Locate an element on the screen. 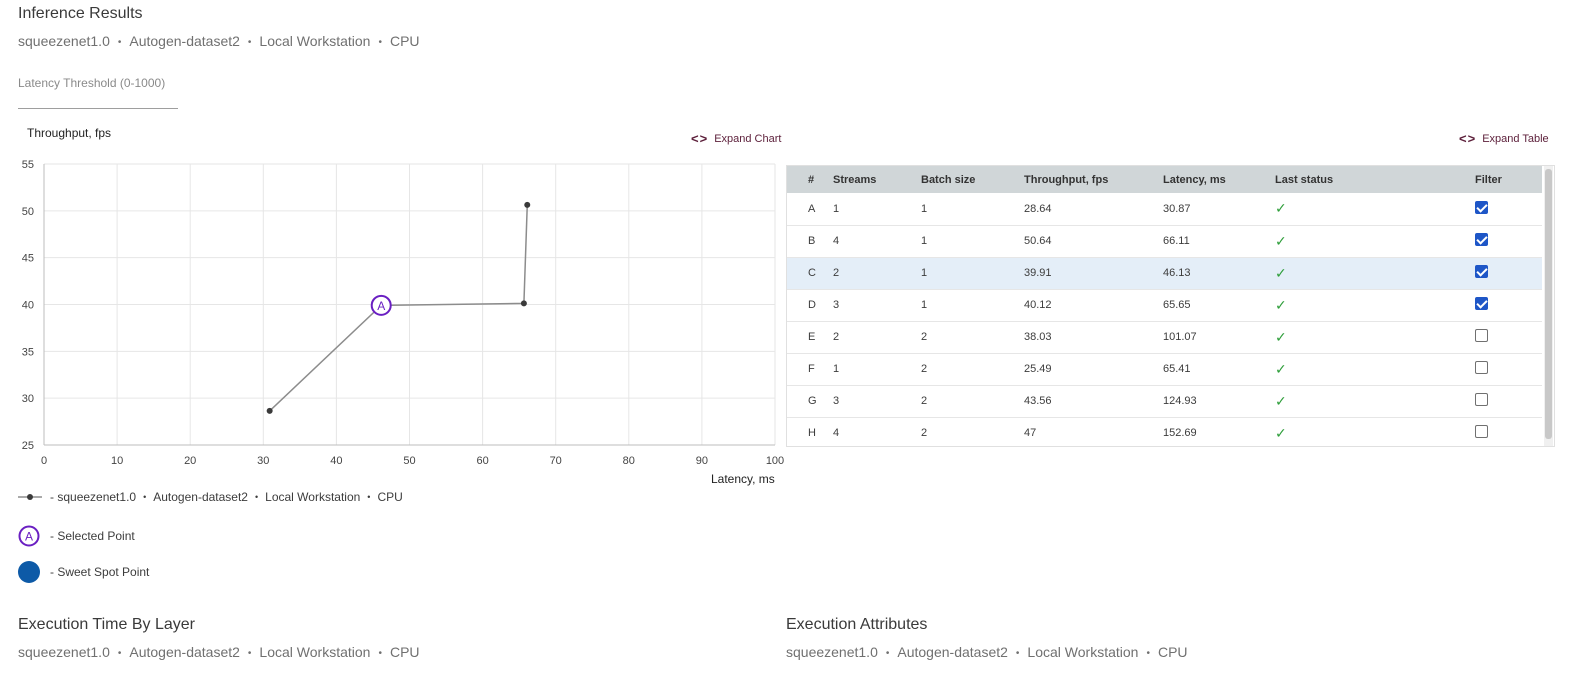 Image resolution: width=1583 pixels, height=683 pixels. row-latency: 65.41 is located at coordinates (1177, 369).